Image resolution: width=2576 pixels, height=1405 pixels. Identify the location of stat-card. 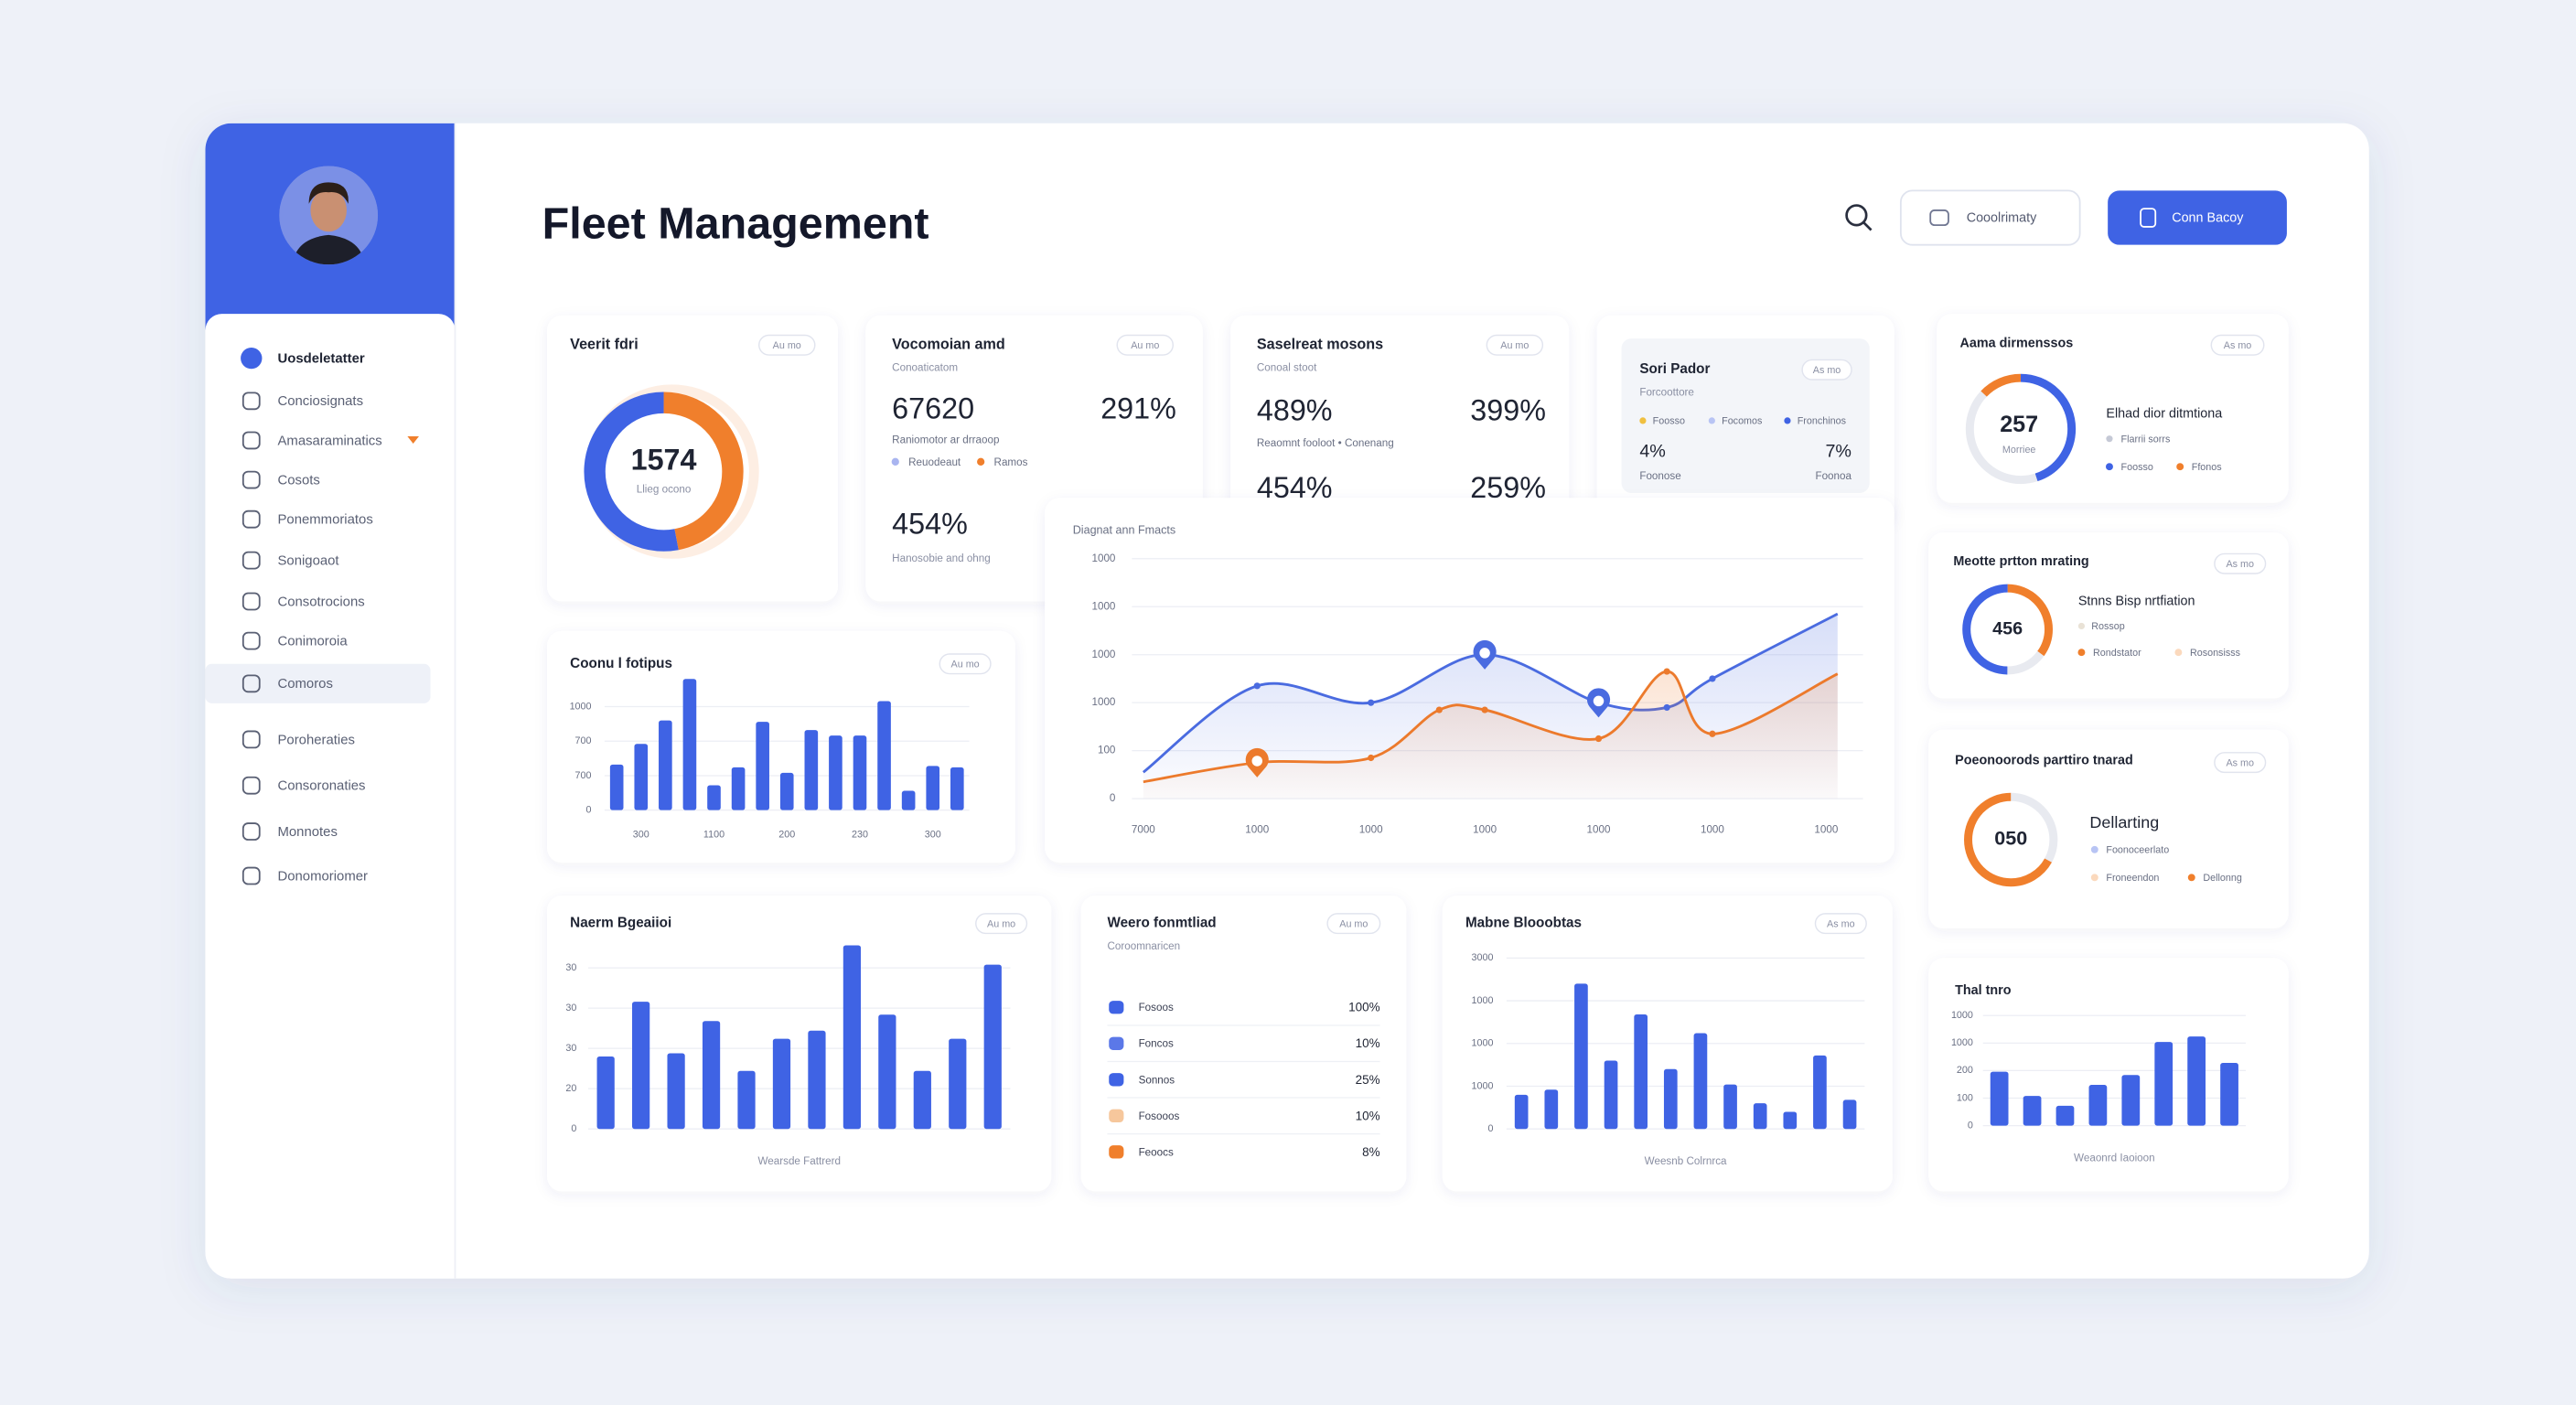
(1400, 428).